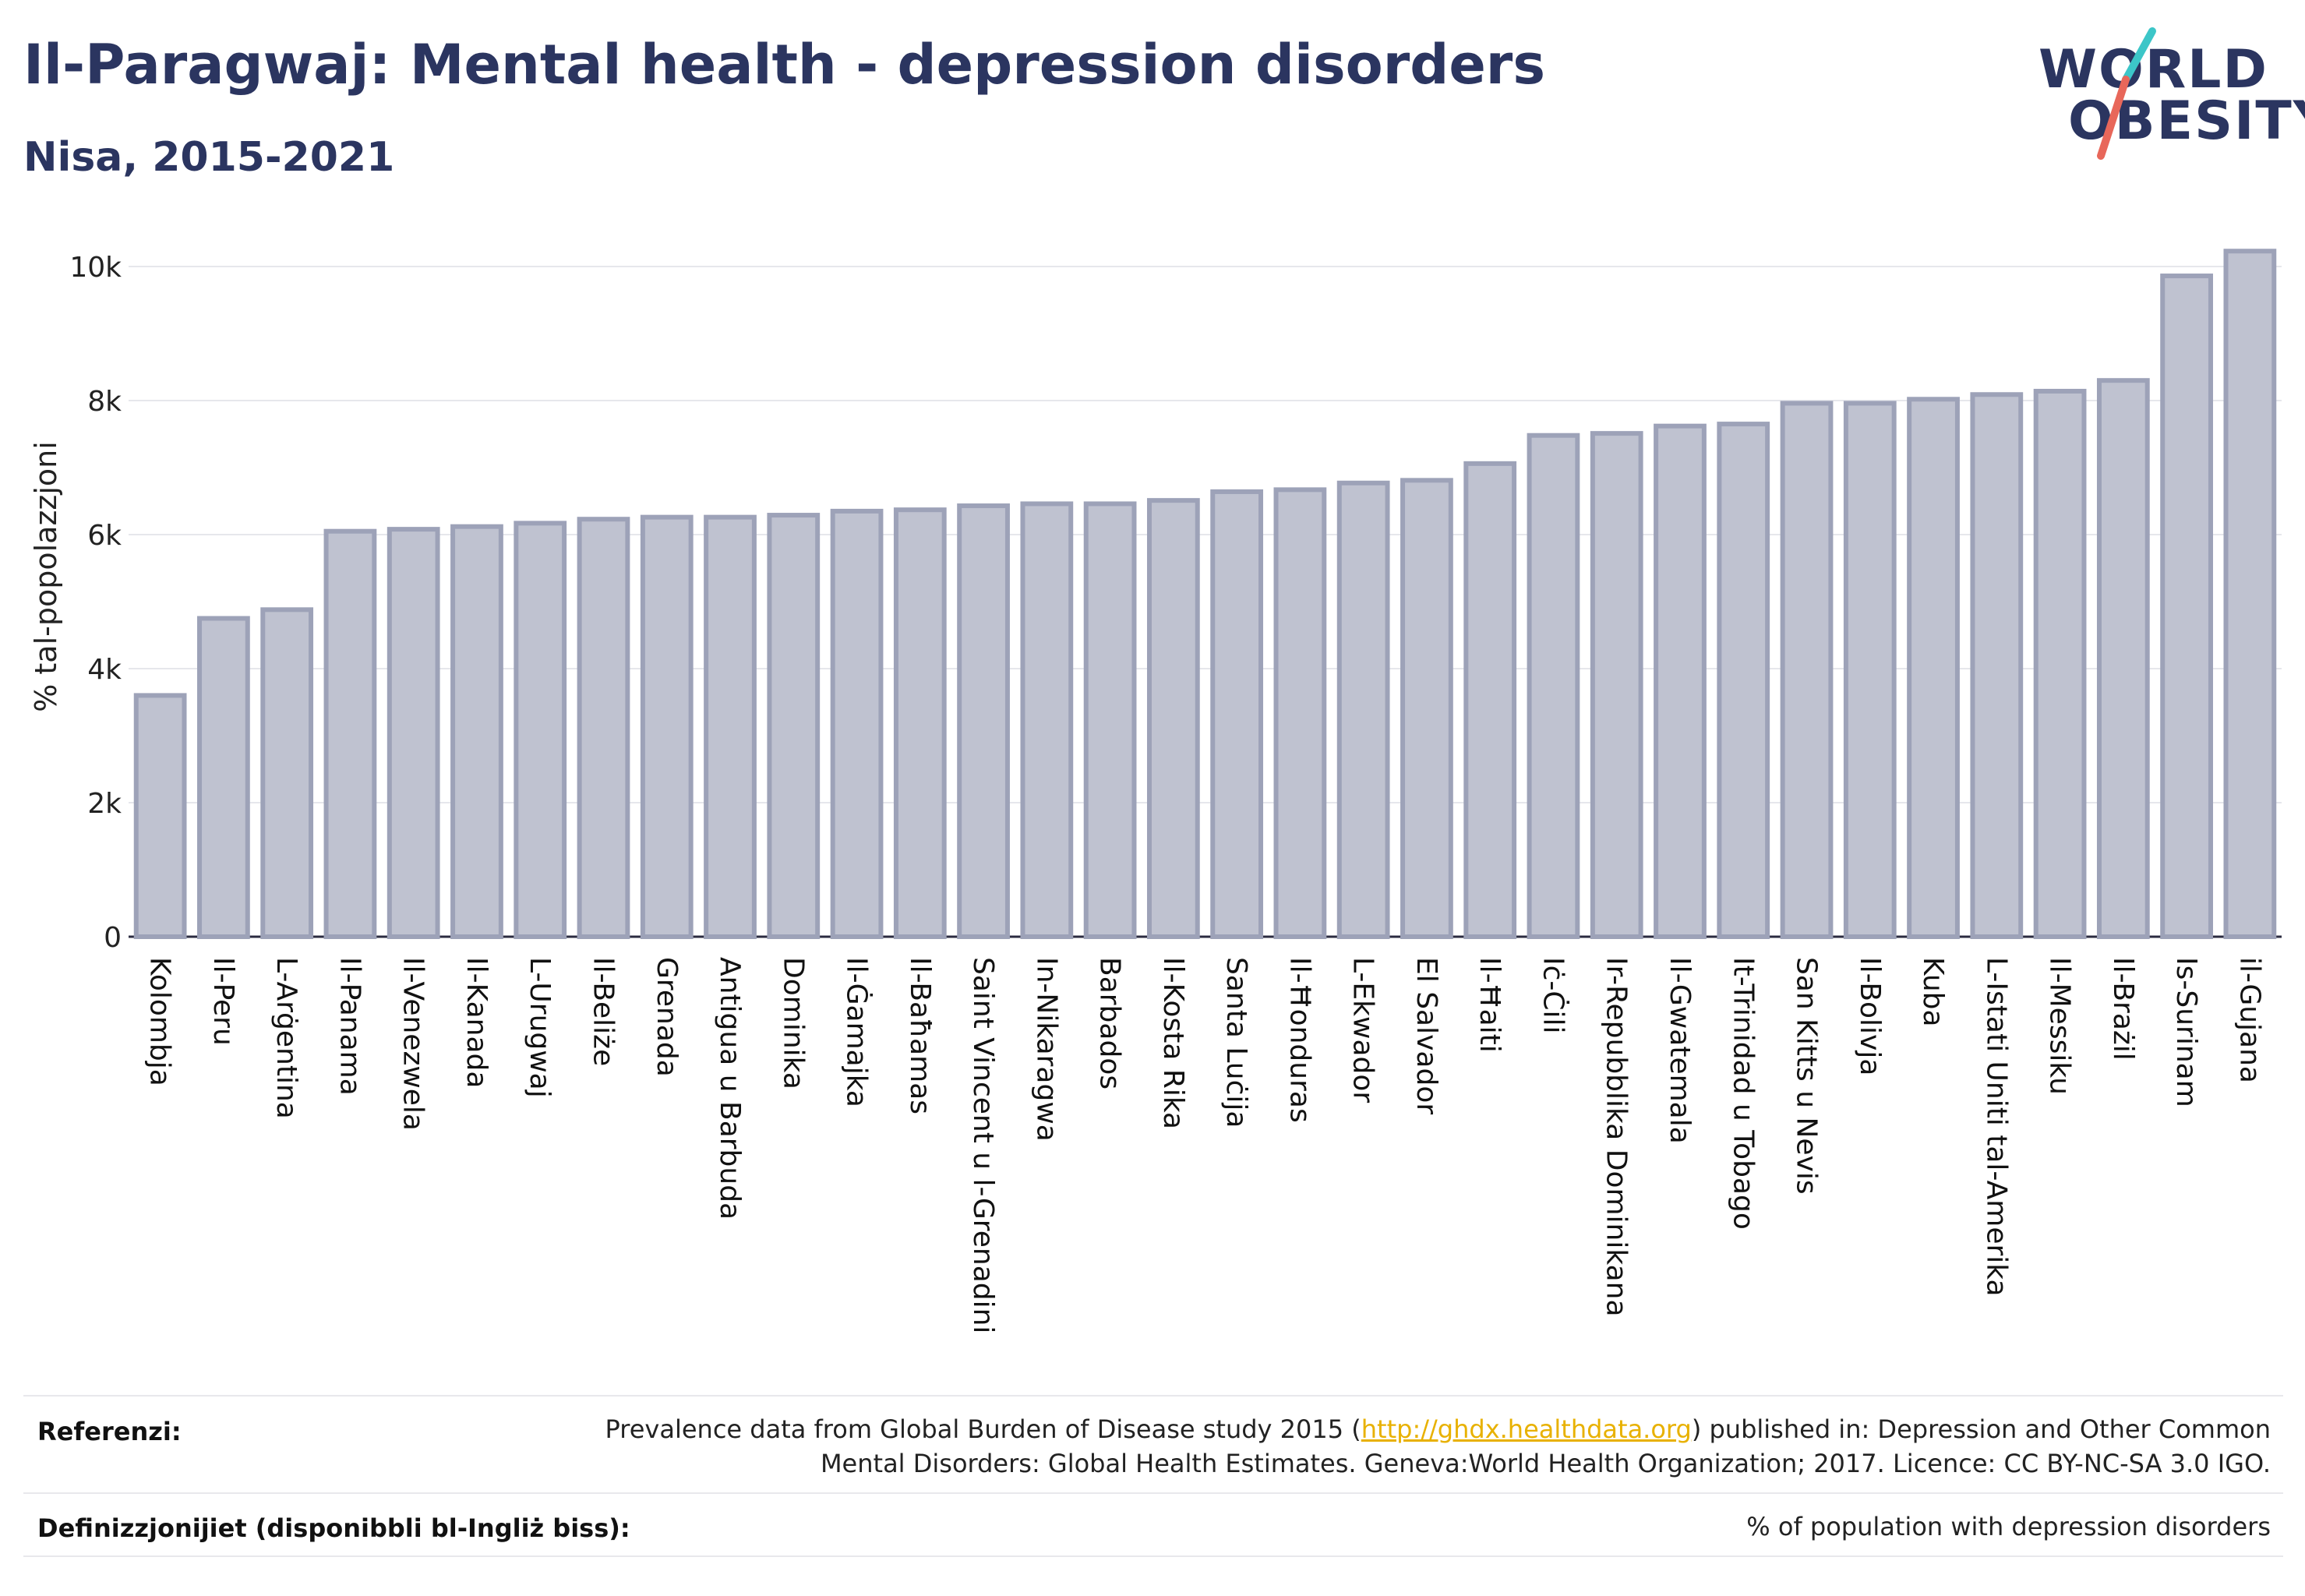 This screenshot has width=2305, height=1596. What do you see at coordinates (160, 1021) in the screenshot?
I see `x-tick-label: Kolombja` at bounding box center [160, 1021].